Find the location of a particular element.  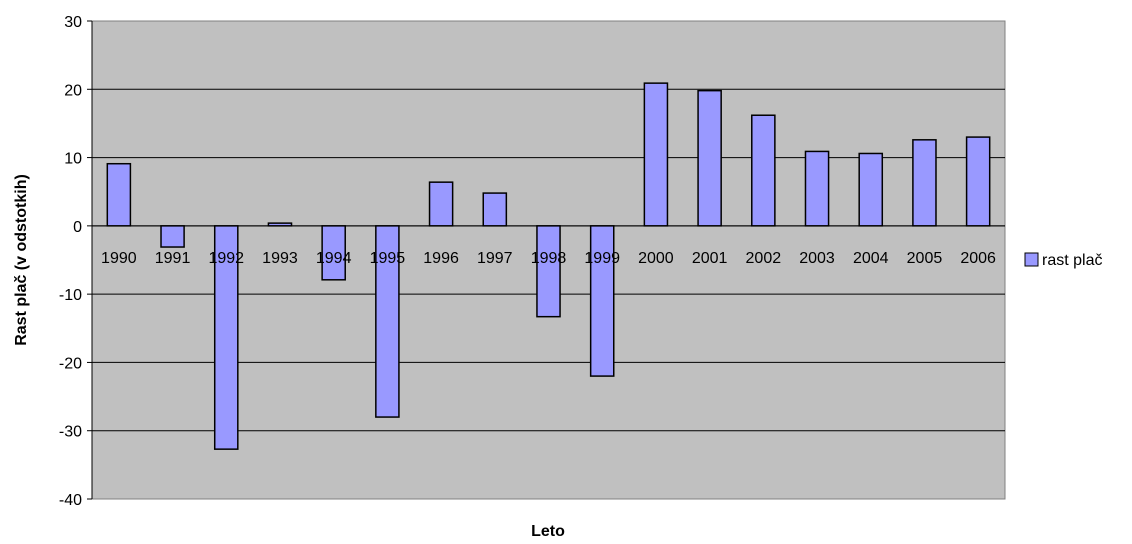

x-axis-title: Leto is located at coordinates (548, 531).